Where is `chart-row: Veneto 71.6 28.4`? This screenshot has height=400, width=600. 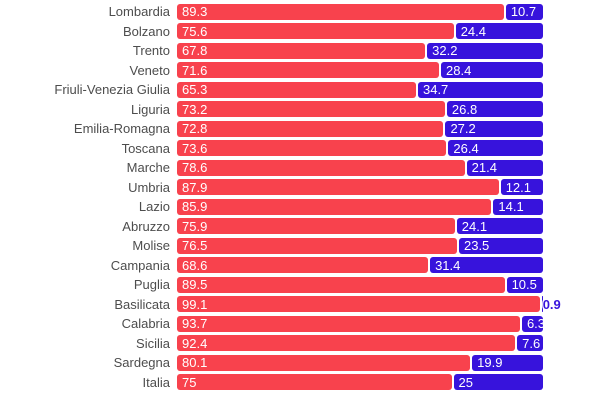 chart-row: Veneto 71.6 28.4 is located at coordinates (300, 71).